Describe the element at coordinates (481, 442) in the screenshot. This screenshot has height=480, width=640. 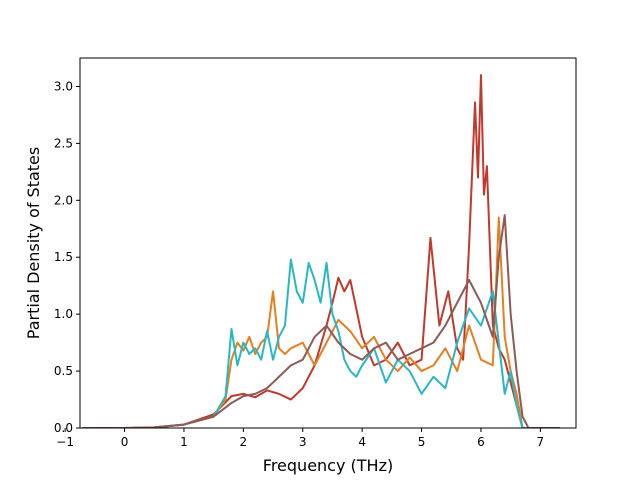
I see `x-tick-label: 6` at that location.